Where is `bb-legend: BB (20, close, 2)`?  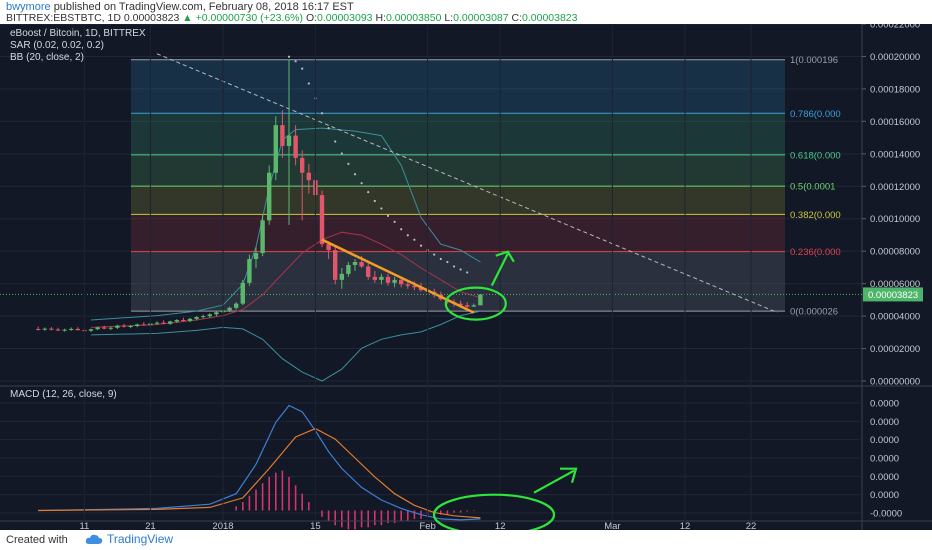
bb-legend: BB (20, close, 2) is located at coordinates (47, 57).